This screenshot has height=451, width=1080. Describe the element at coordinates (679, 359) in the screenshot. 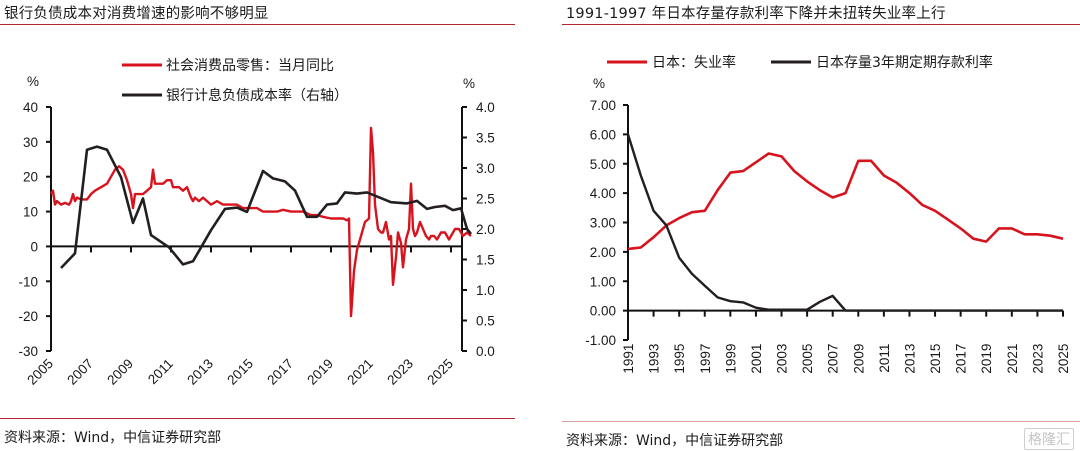

I see `x-tick-label: 1995` at that location.